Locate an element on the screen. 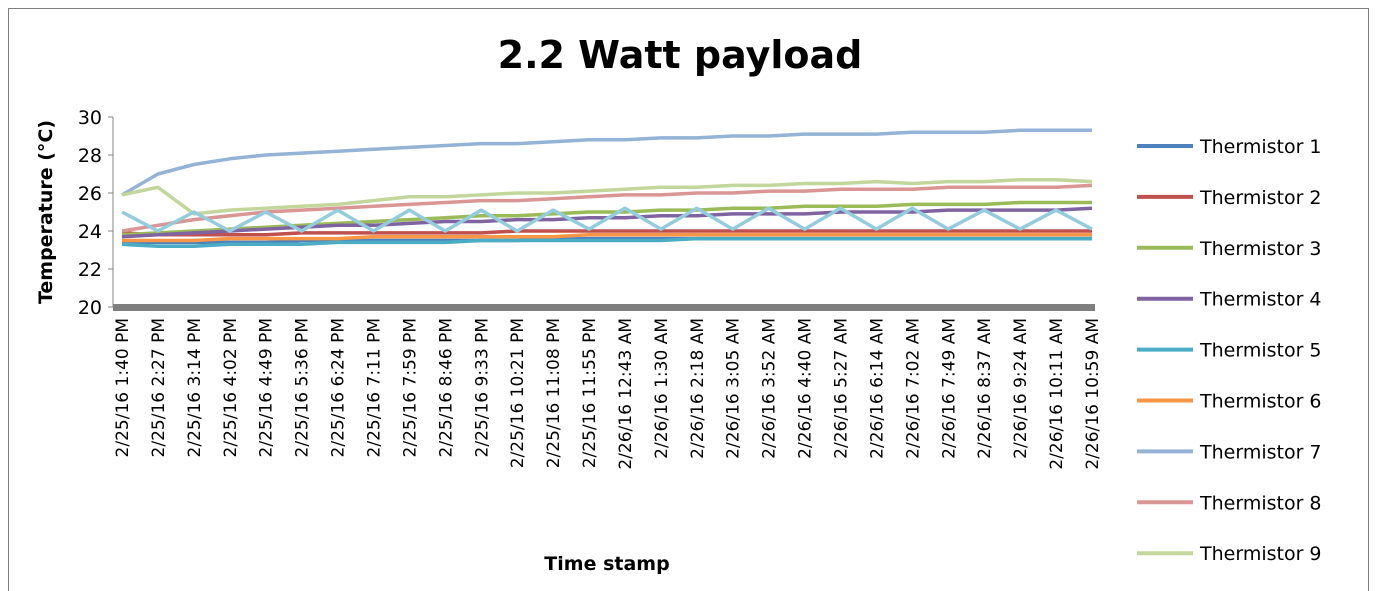 This screenshot has height=591, width=1377. legend-label: Thermistor 1 is located at coordinates (1260, 147).